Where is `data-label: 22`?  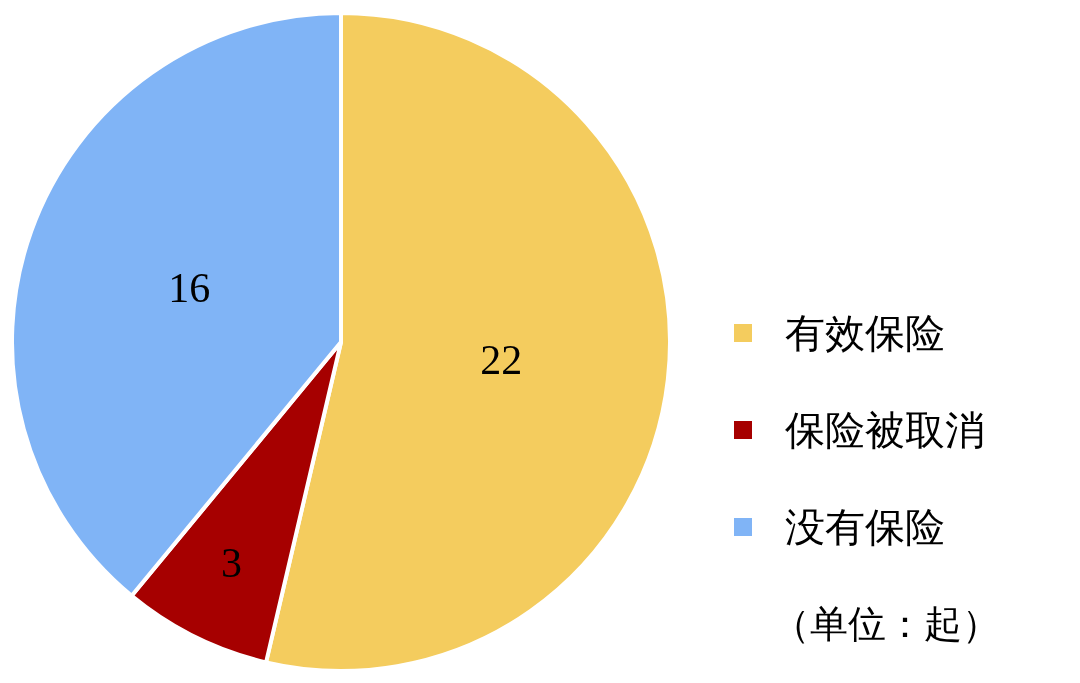 data-label: 22 is located at coordinates (501, 360).